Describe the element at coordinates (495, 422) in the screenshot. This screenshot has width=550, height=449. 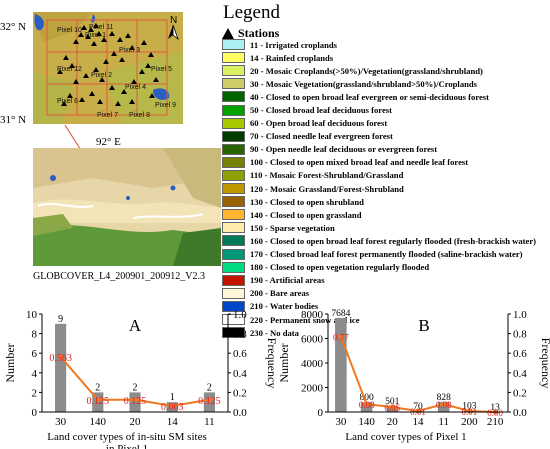
I see `x-tick-label: 210` at that location.